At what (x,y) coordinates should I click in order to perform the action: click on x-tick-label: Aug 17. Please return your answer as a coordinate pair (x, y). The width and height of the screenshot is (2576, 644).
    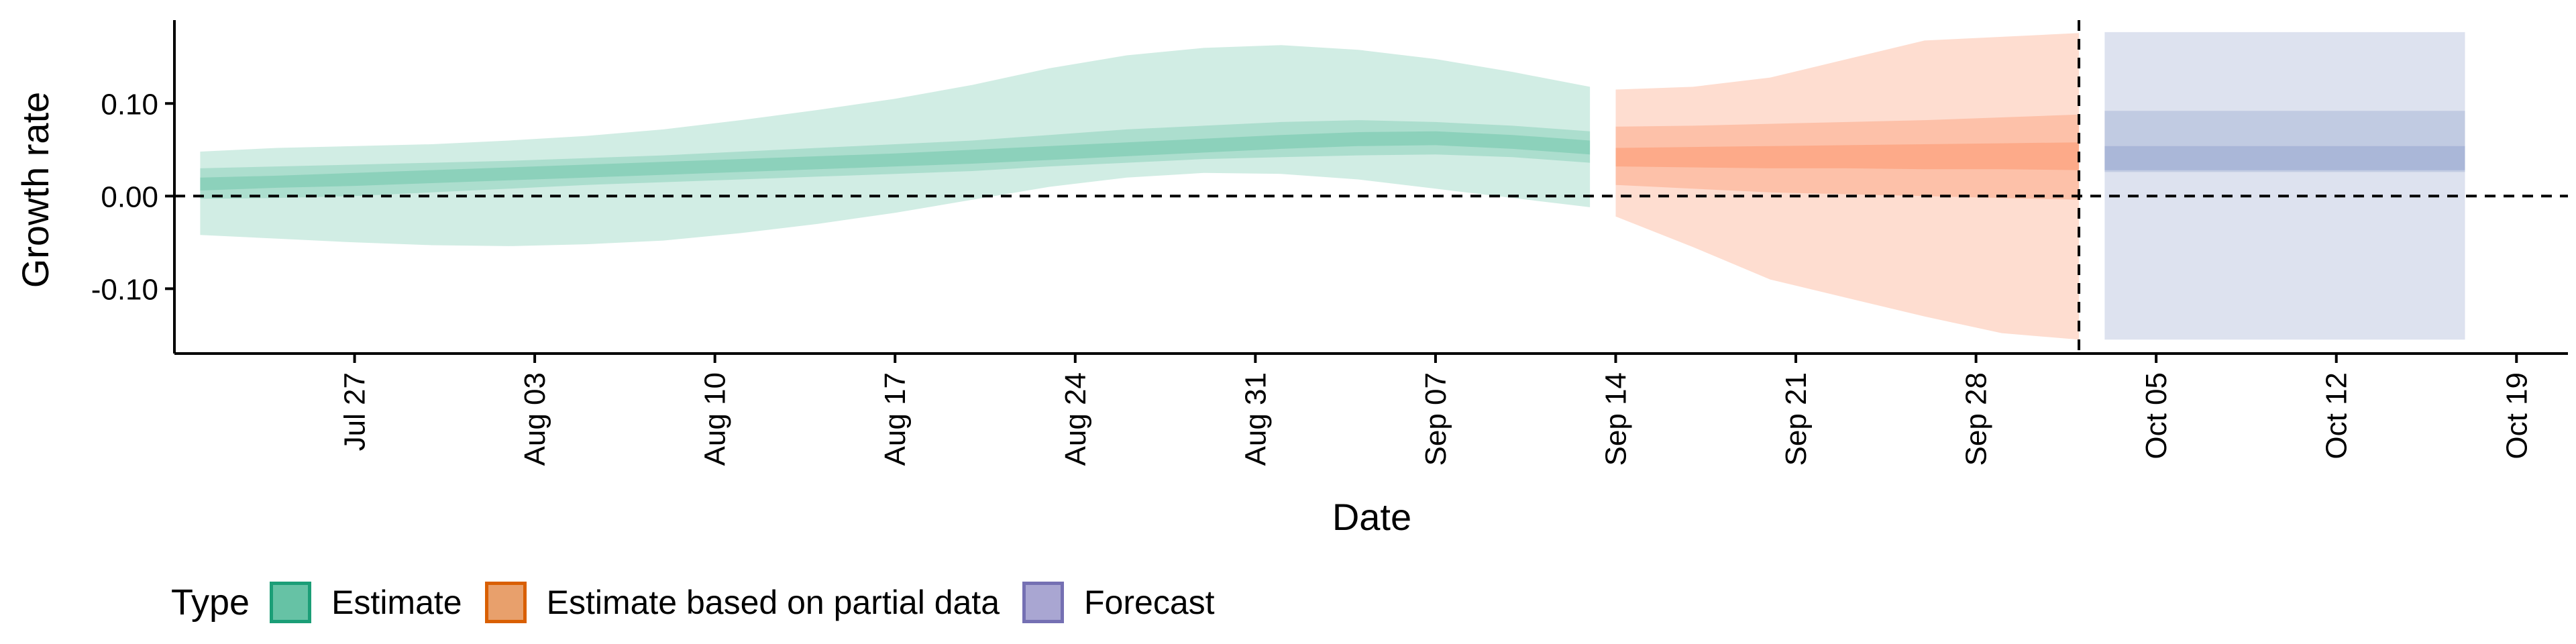
    Looking at the image, I should click on (895, 419).